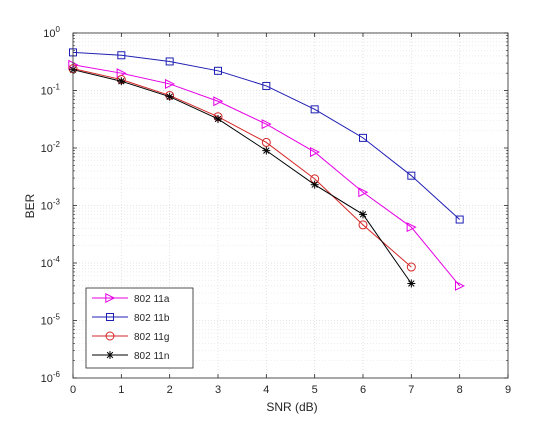 The width and height of the screenshot is (560, 425). What do you see at coordinates (73, 390) in the screenshot?
I see `x-tick-label: 0` at bounding box center [73, 390].